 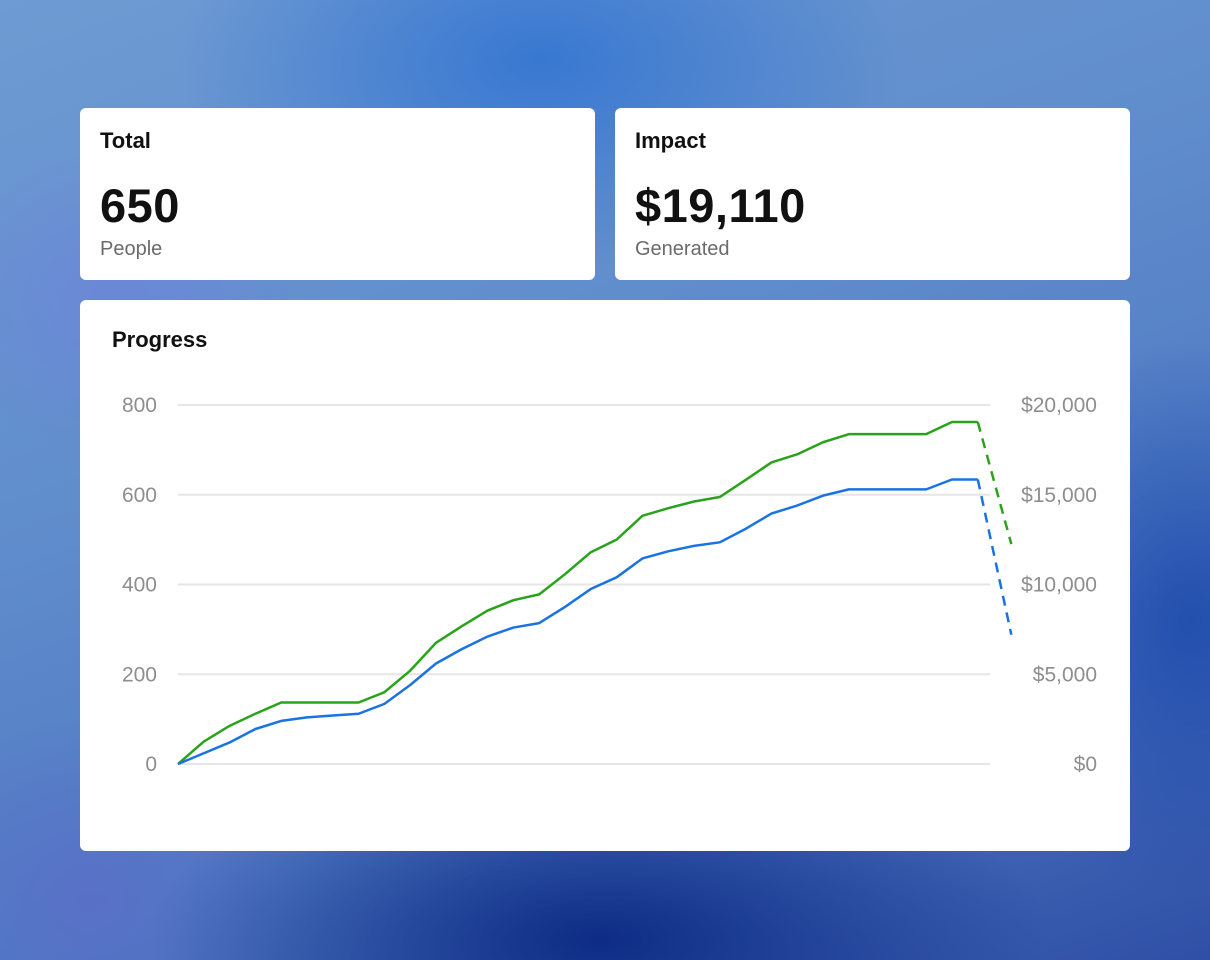 I want to click on left-tick-label: 600, so click(x=139, y=495).